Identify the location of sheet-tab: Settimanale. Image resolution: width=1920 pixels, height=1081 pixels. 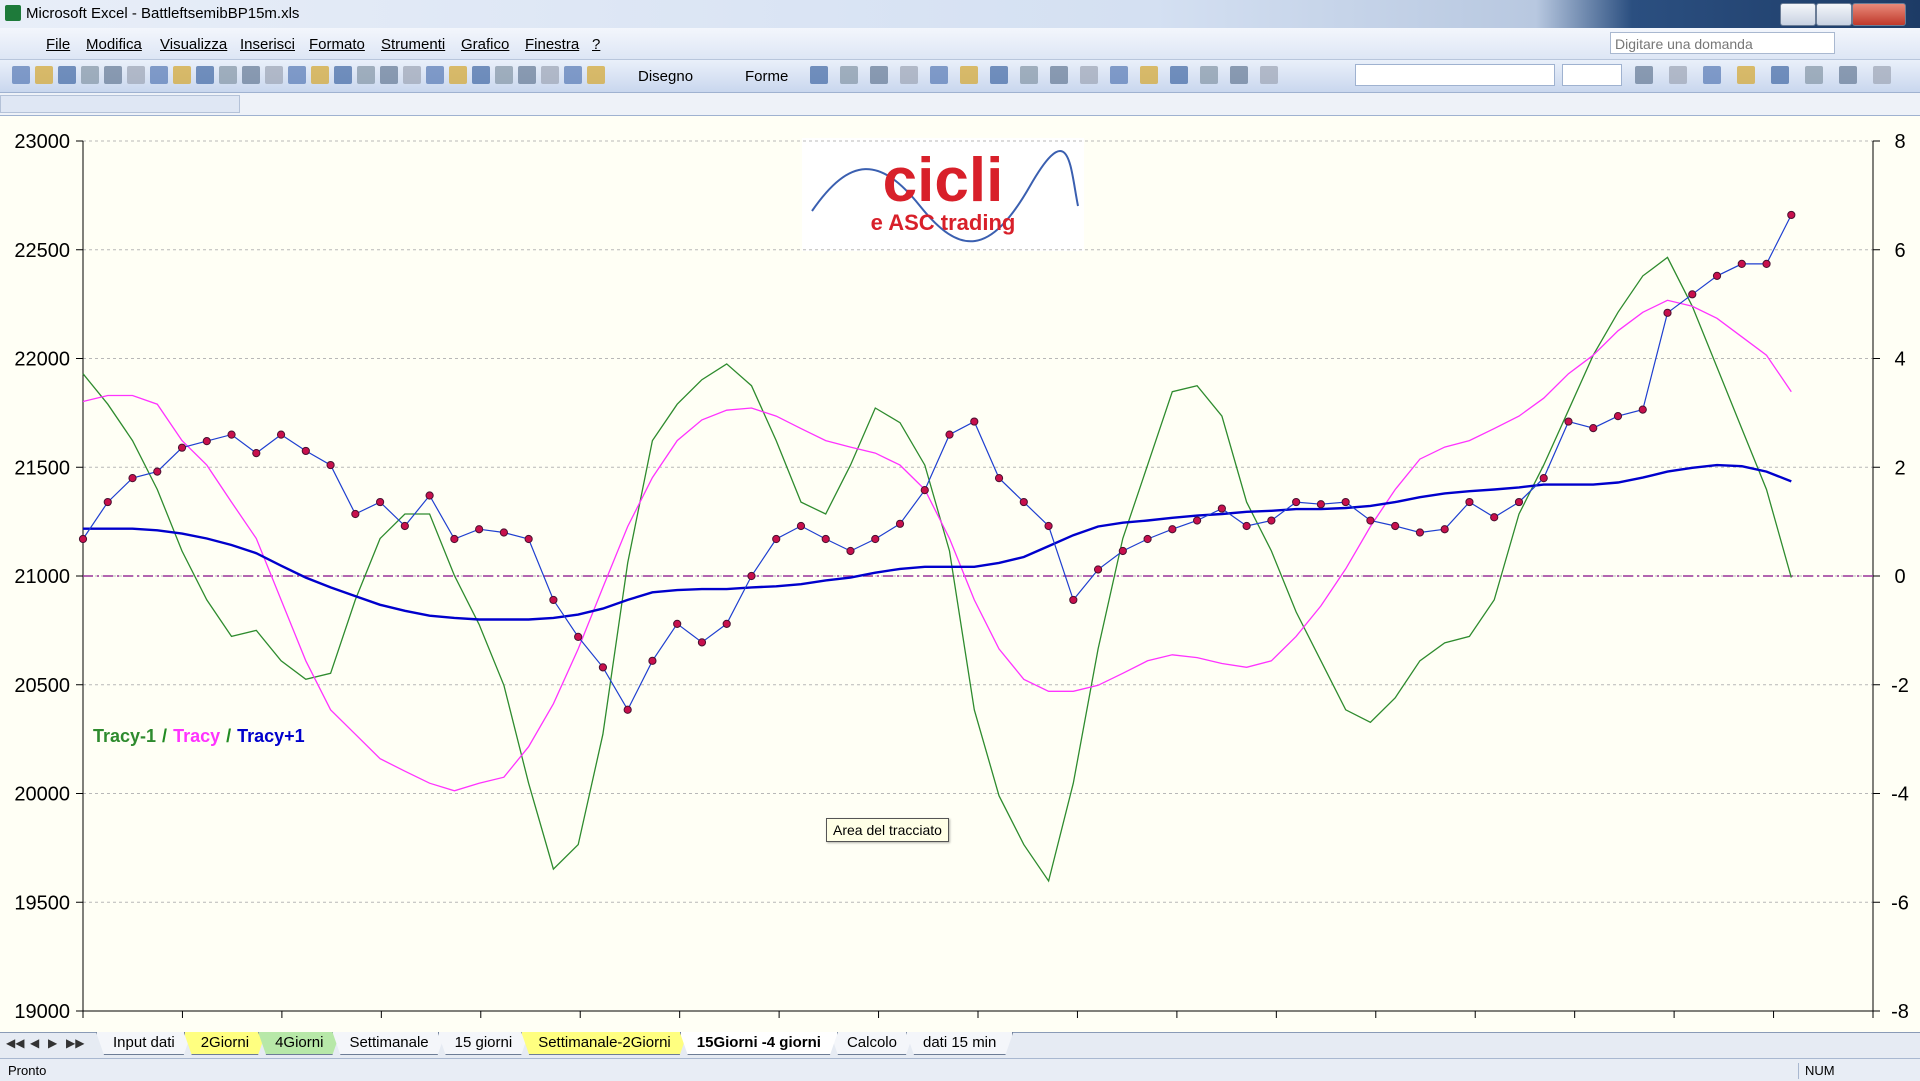
(388, 1043).